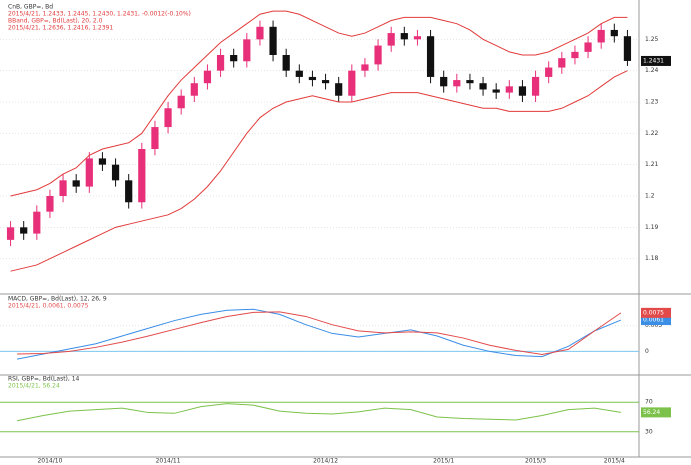 This screenshot has width=691, height=465. What do you see at coordinates (652, 258) in the screenshot?
I see `y-tick-label: 1.18` at bounding box center [652, 258].